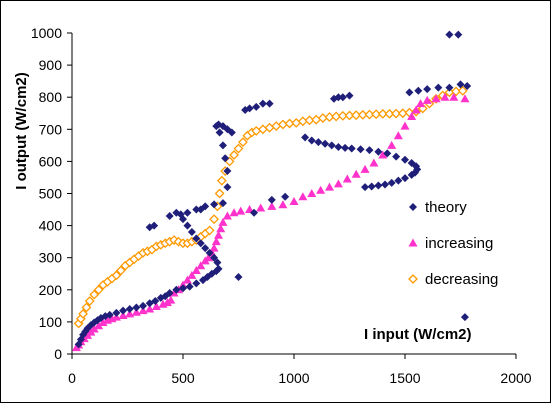  Describe the element at coordinates (413, 279) in the screenshot. I see `legend-marker-decreasing` at that location.